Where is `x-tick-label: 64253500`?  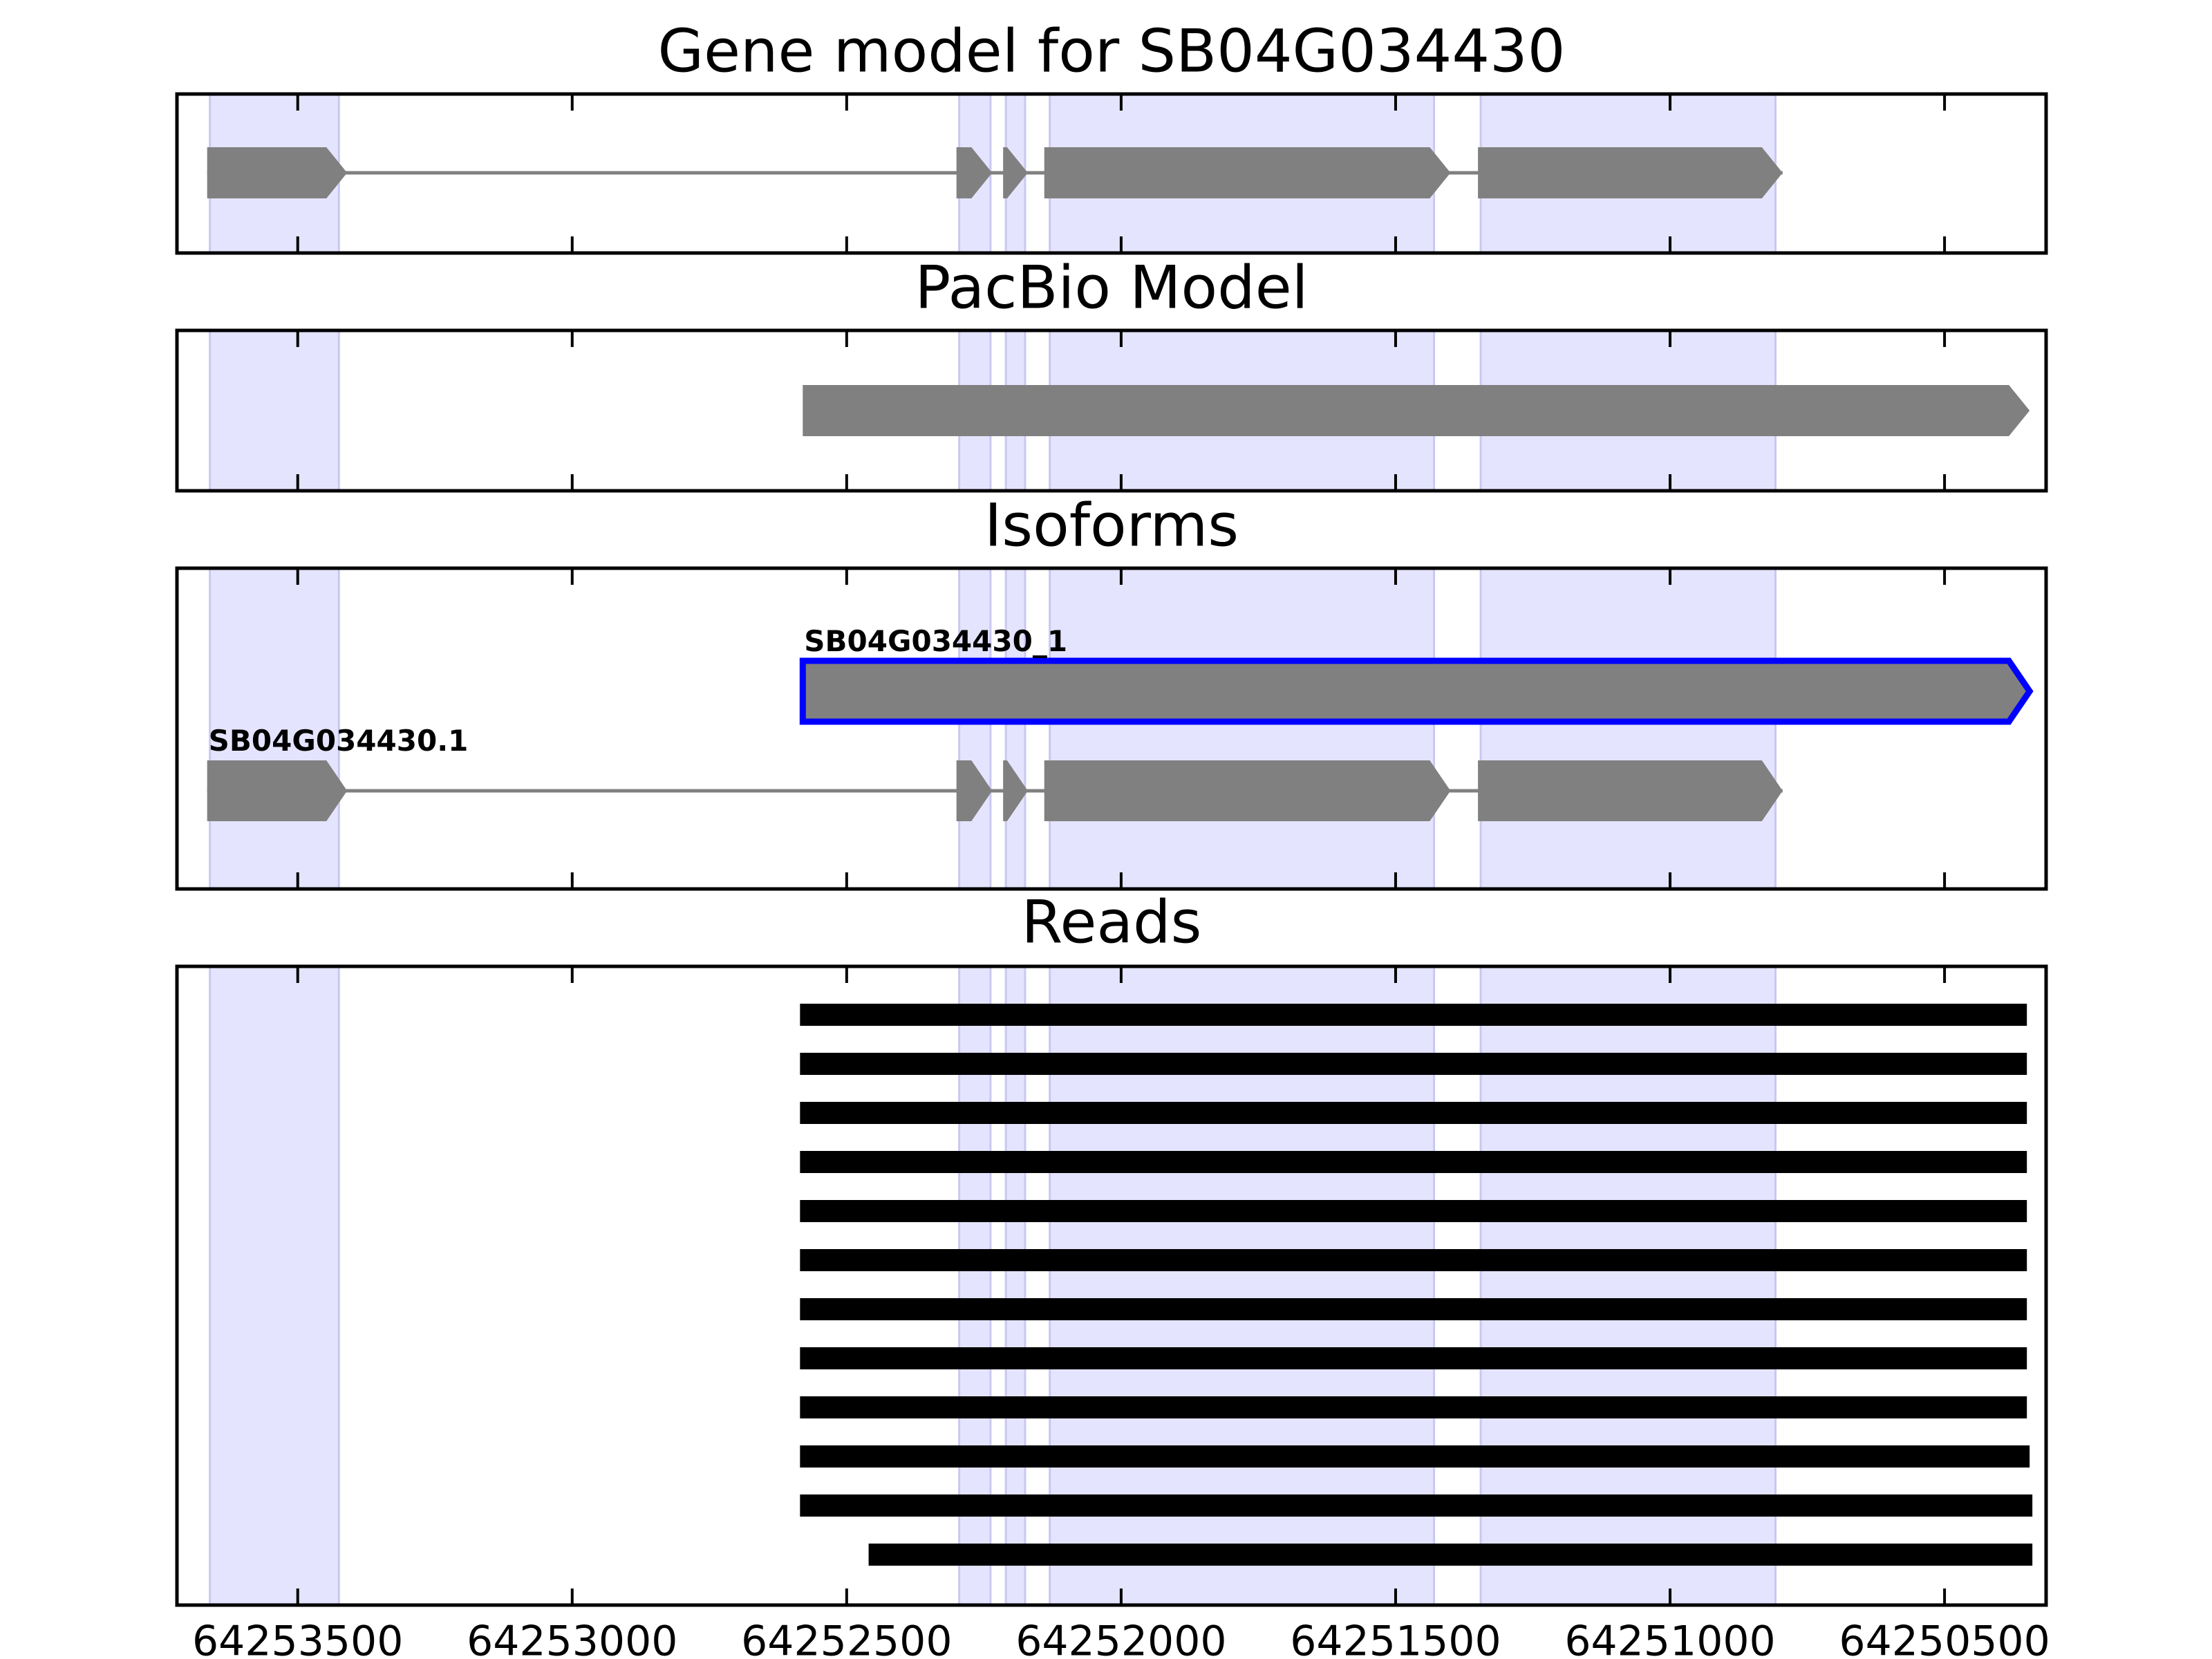 x-tick-label: 64253500 is located at coordinates (297, 1638).